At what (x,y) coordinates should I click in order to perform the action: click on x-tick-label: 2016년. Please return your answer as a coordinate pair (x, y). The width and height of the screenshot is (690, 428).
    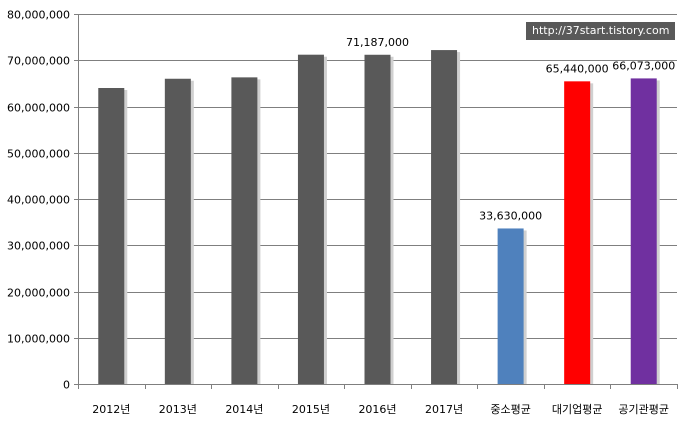
    Looking at the image, I should click on (377, 409).